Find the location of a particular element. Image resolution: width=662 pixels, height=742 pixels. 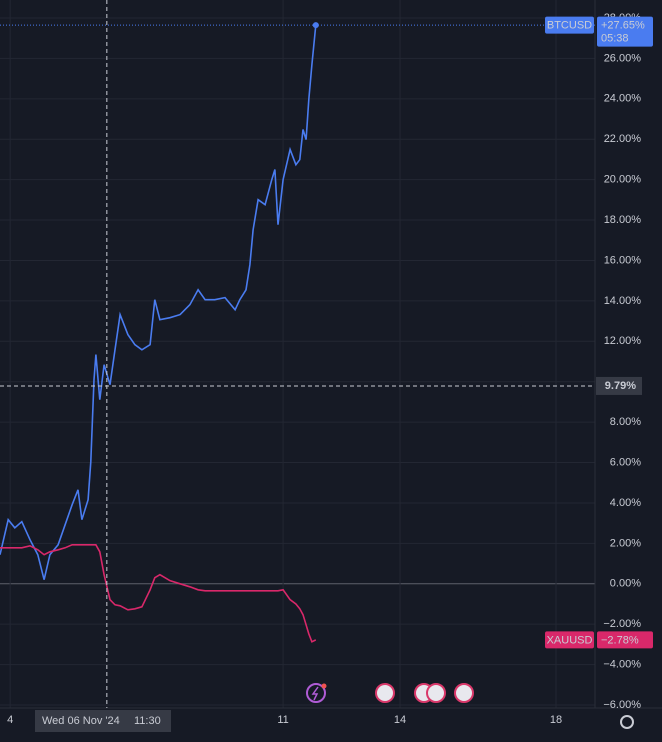

crosshair-x-label: Wed 06 Nov '24 is located at coordinates (81, 721).